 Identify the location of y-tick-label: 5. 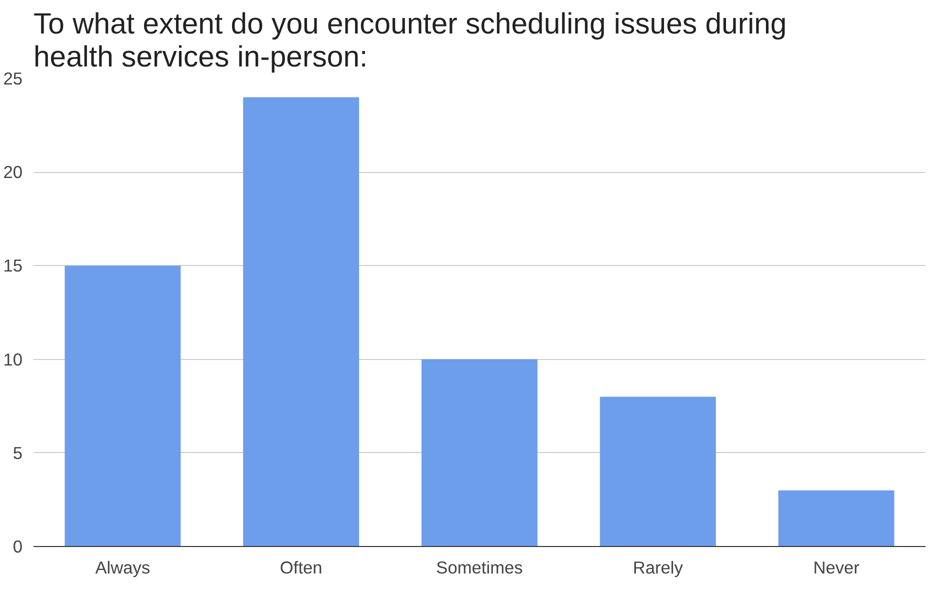
(17, 452).